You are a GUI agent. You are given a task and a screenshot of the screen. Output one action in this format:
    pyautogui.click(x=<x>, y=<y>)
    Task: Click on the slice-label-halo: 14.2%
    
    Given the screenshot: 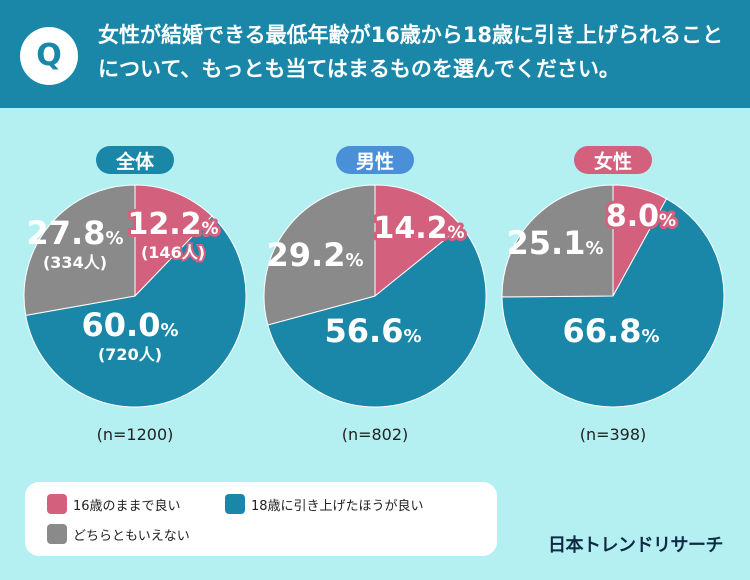 What is the action you would take?
    pyautogui.click(x=418, y=228)
    